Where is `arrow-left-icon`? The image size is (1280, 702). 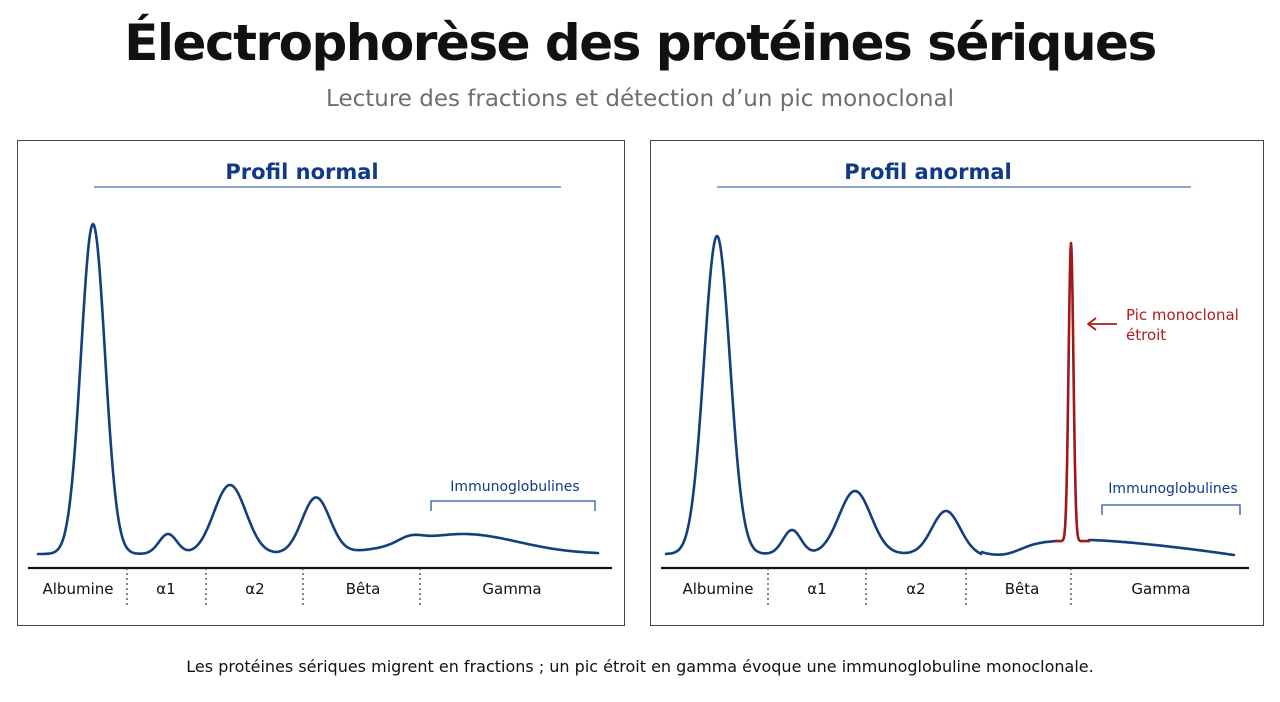
arrow-left-icon is located at coordinates (1102, 324).